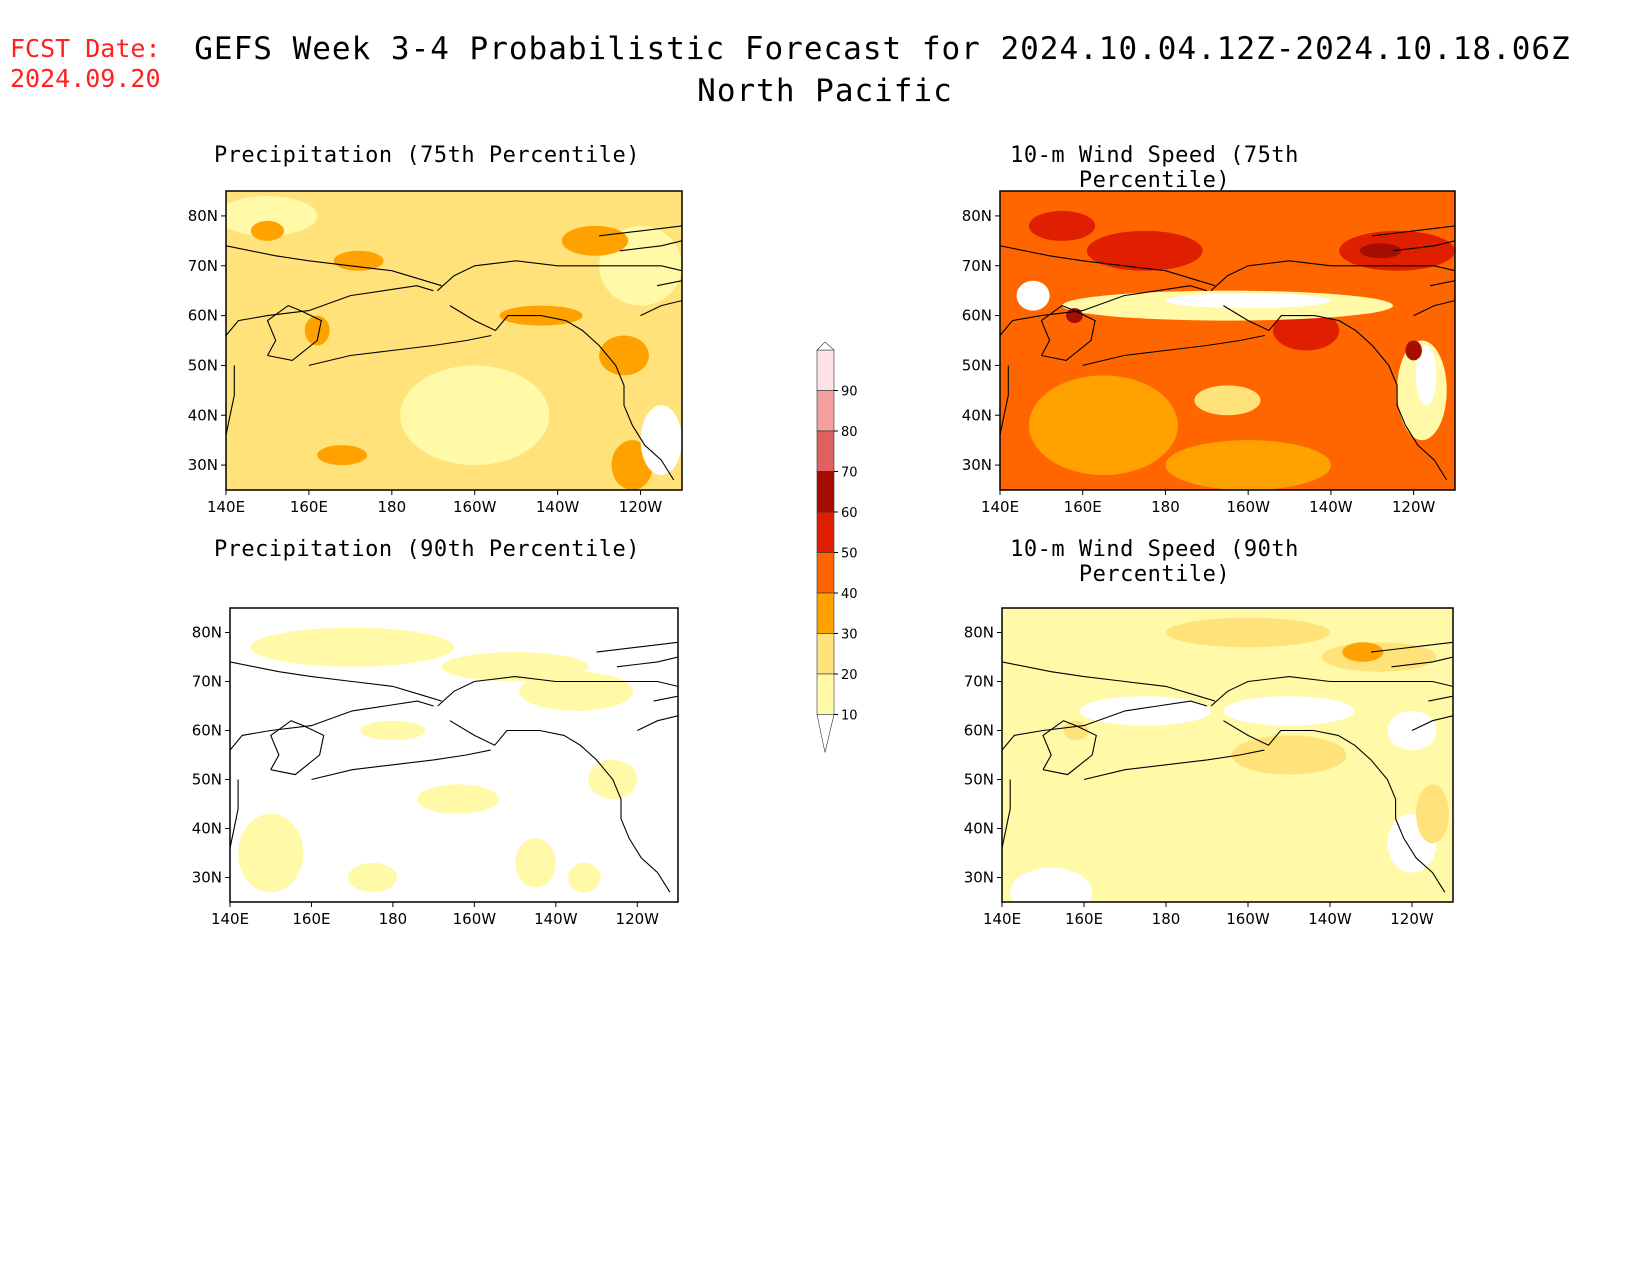 The width and height of the screenshot is (1650, 1275). What do you see at coordinates (849, 392) in the screenshot?
I see `colorbar-label: 90` at bounding box center [849, 392].